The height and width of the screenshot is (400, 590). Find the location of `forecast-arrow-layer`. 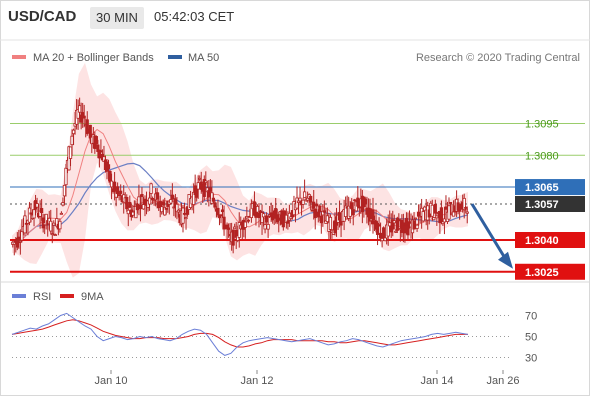

forecast-arrow-layer is located at coordinates (491, 236).